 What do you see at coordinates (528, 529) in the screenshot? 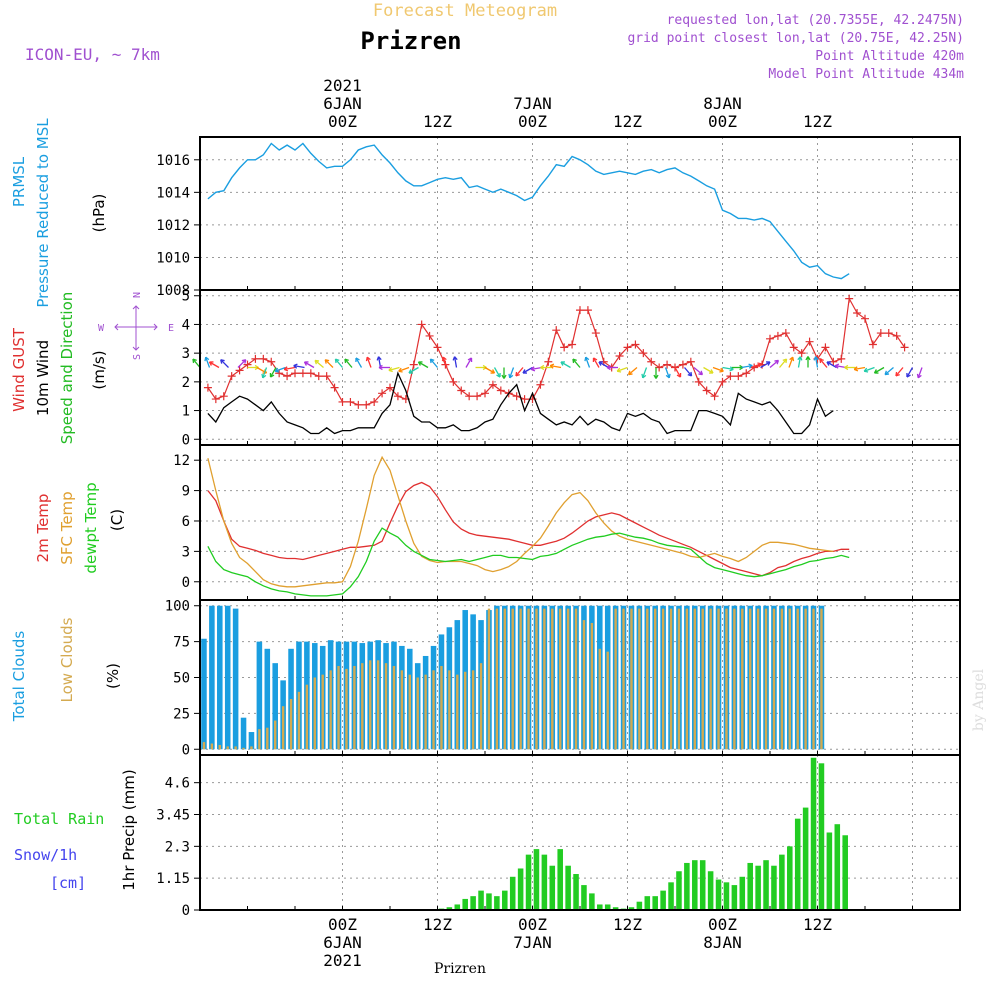
I see `temp-2m-line` at bounding box center [528, 529].